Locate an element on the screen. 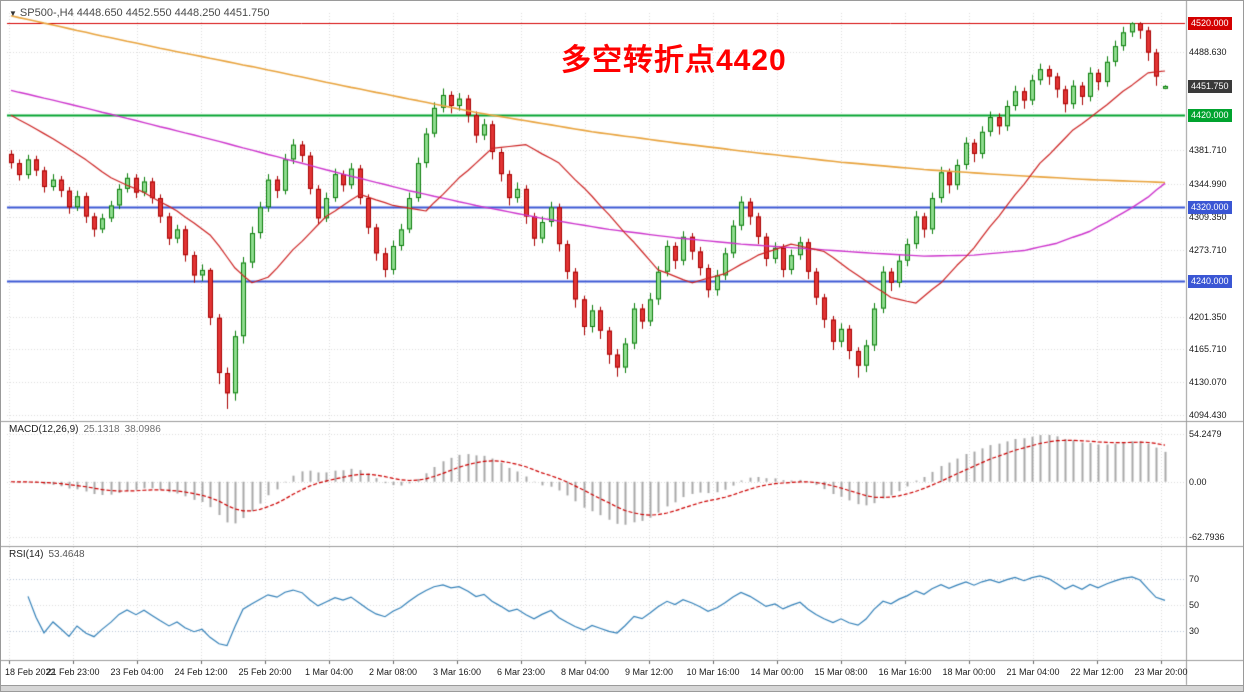 The width and height of the screenshot is (1244, 692). price-tick-label: 4273.710 is located at coordinates (1208, 249).